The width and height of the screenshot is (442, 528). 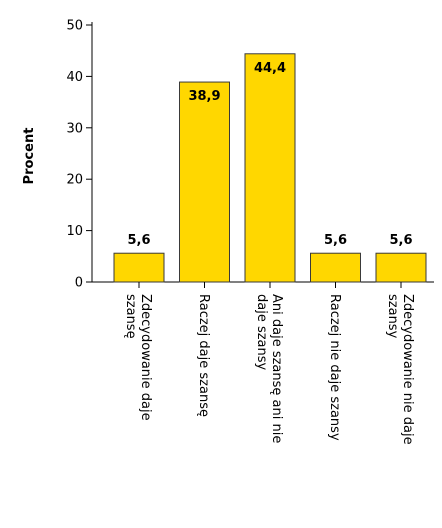 What do you see at coordinates (203, 355) in the screenshot?
I see `x-tick-label: Raczej daje szansę` at bounding box center [203, 355].